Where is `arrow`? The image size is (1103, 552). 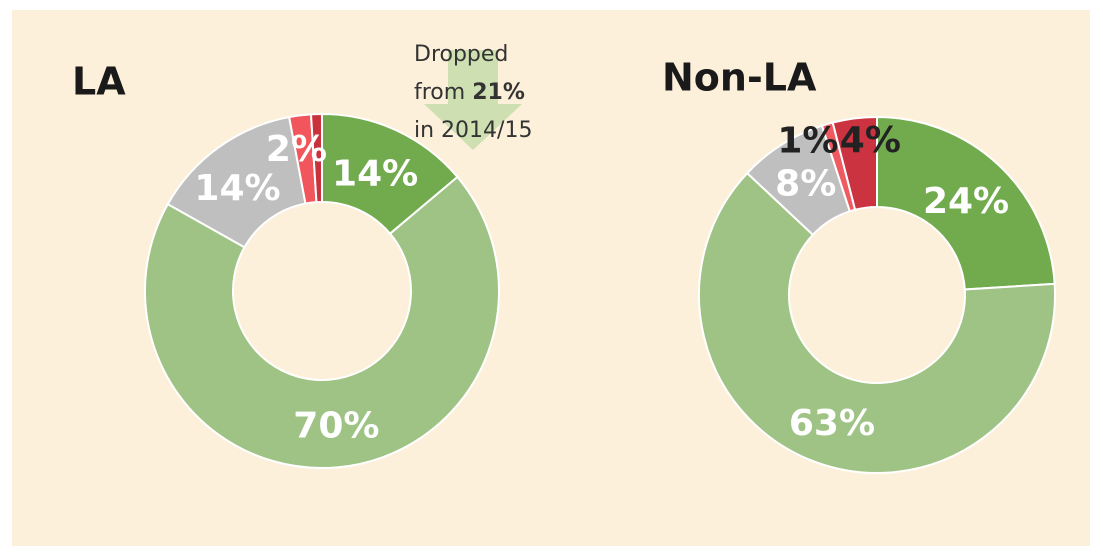
arrow is located at coordinates (473, 100).